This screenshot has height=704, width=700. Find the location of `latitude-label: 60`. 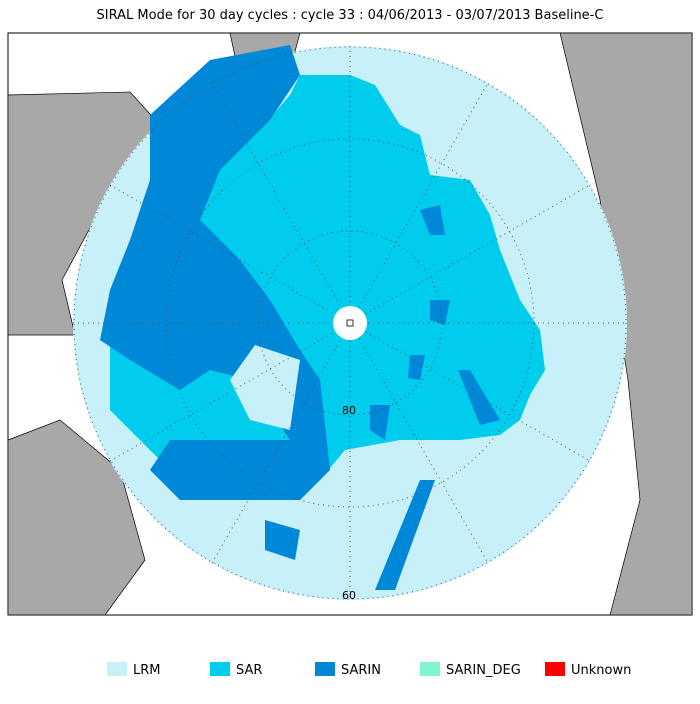

latitude-label: 60 is located at coordinates (349, 595).